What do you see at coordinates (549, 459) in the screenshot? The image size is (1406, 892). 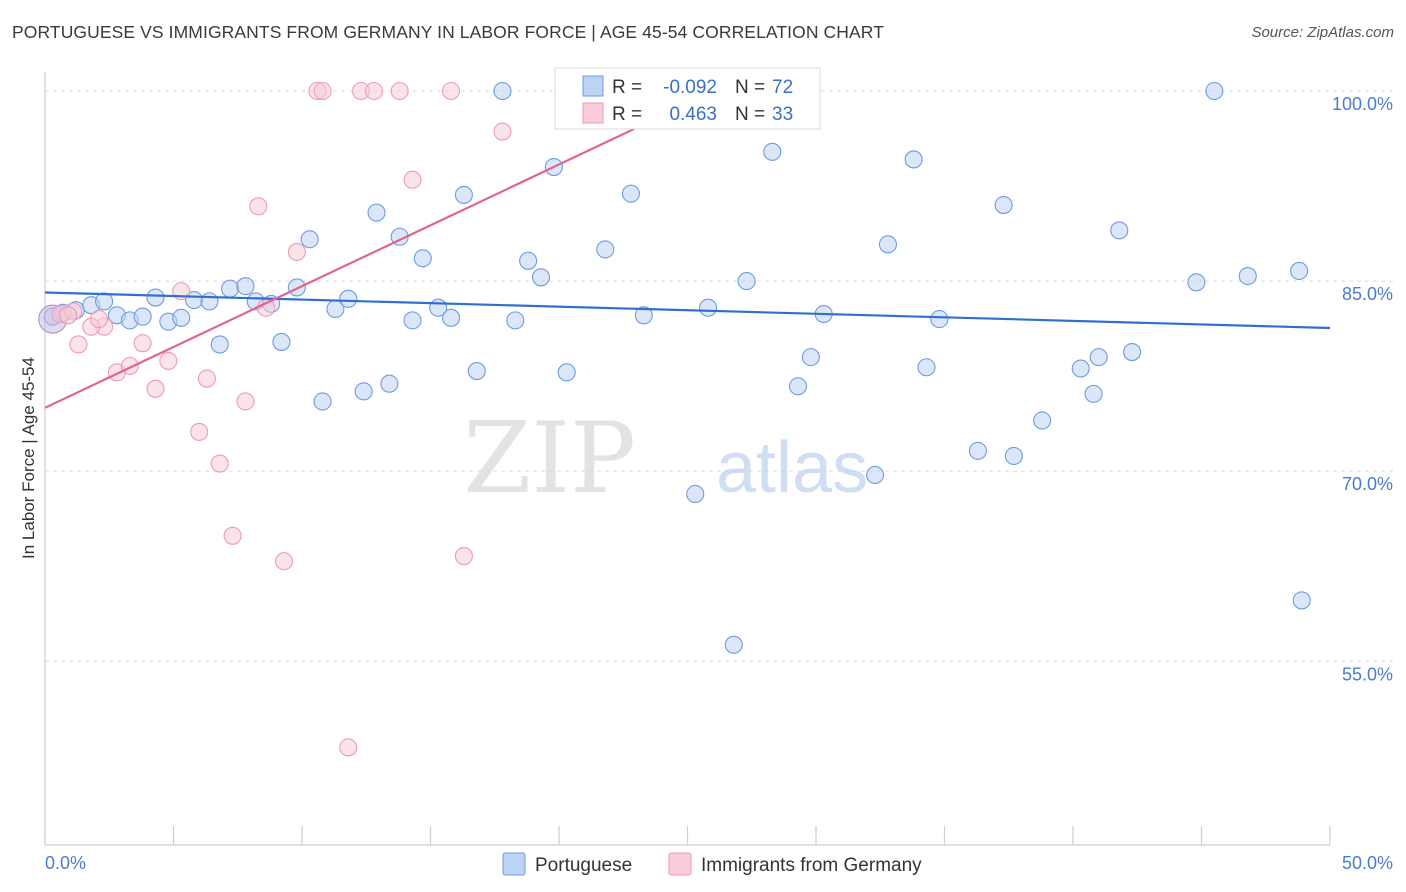 I see `watermark-zip: ZIP` at bounding box center [549, 459].